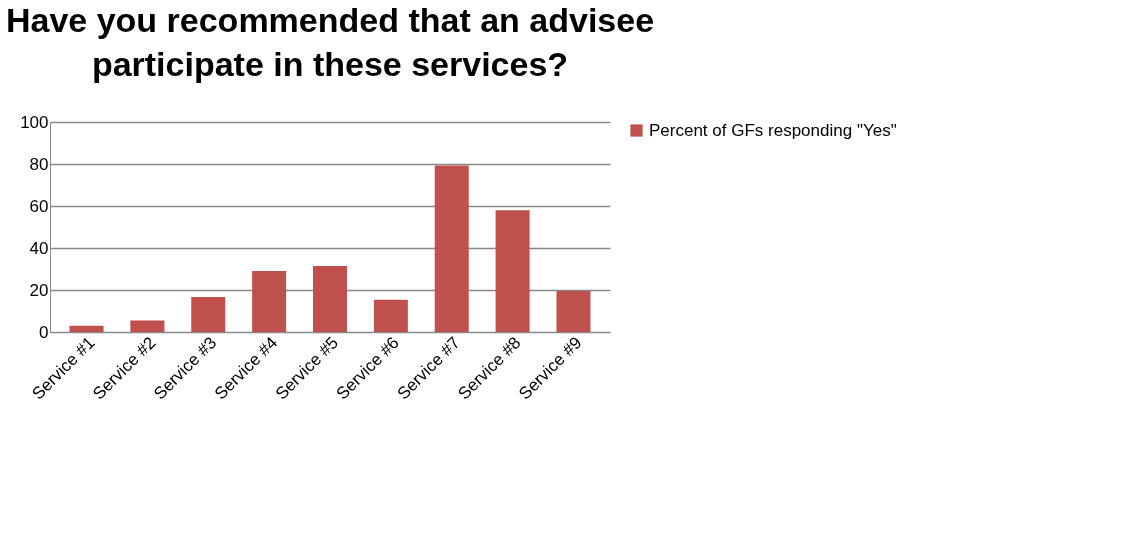  What do you see at coordinates (39, 206) in the screenshot?
I see `y-tick-label: 60` at bounding box center [39, 206].